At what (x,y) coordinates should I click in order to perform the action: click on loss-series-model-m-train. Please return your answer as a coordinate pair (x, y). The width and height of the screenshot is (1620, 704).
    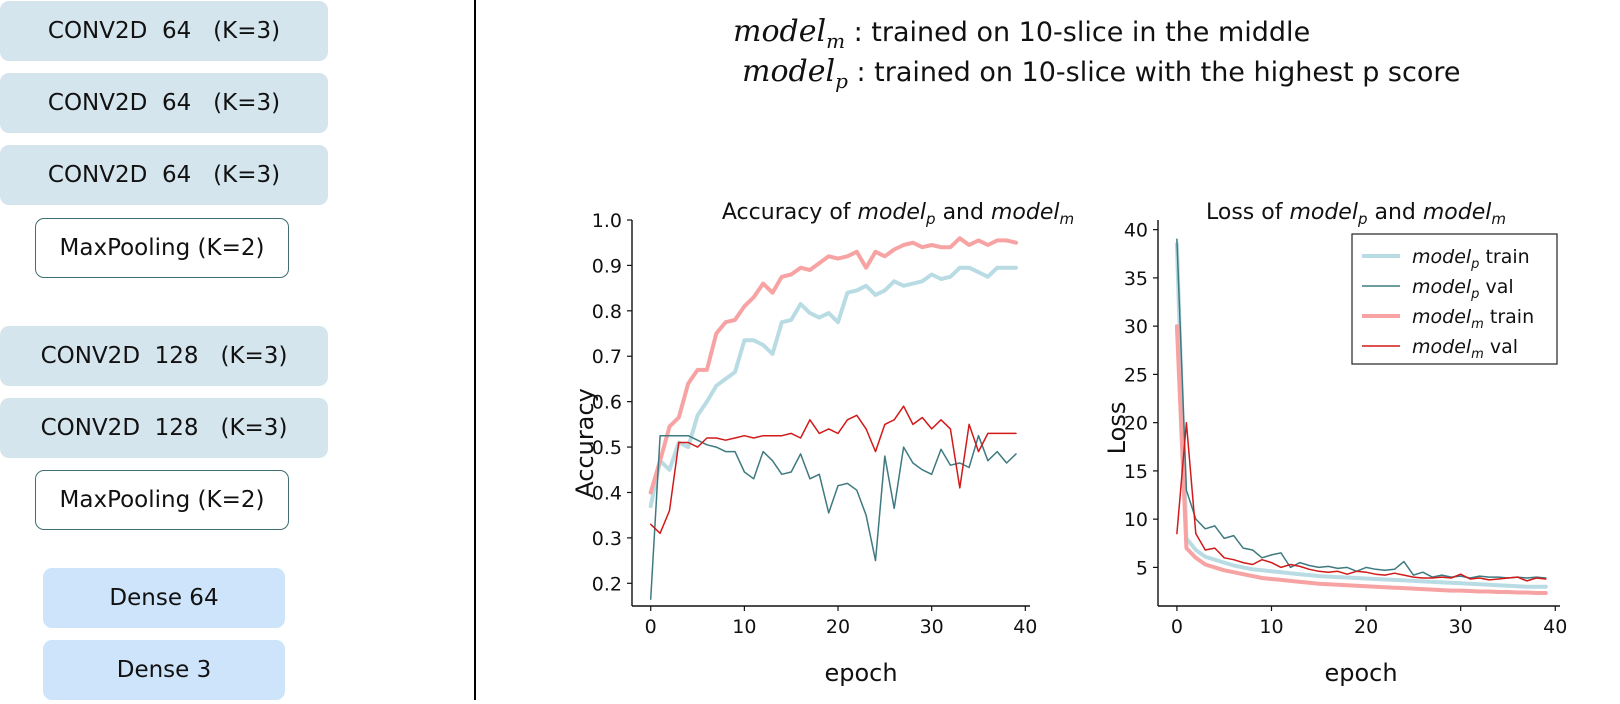
    Looking at the image, I should click on (1361, 459).